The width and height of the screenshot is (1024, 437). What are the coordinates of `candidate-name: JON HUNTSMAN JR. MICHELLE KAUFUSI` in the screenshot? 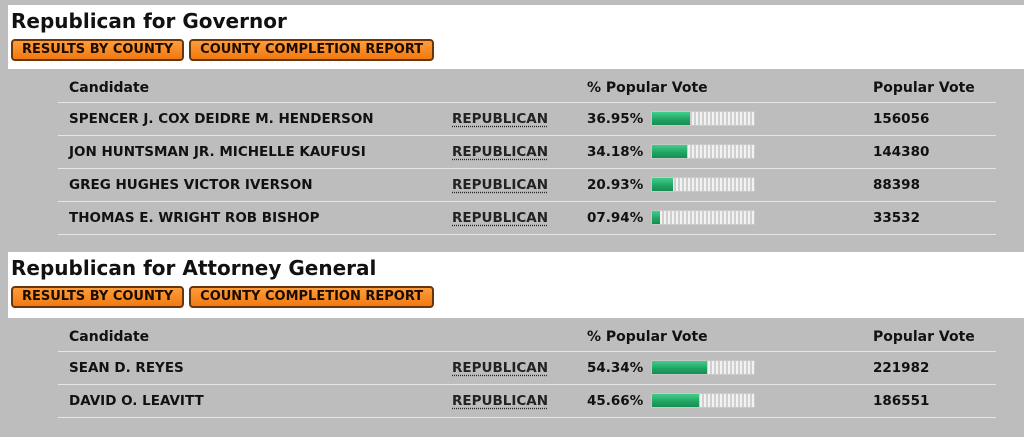 It's located at (249, 152).